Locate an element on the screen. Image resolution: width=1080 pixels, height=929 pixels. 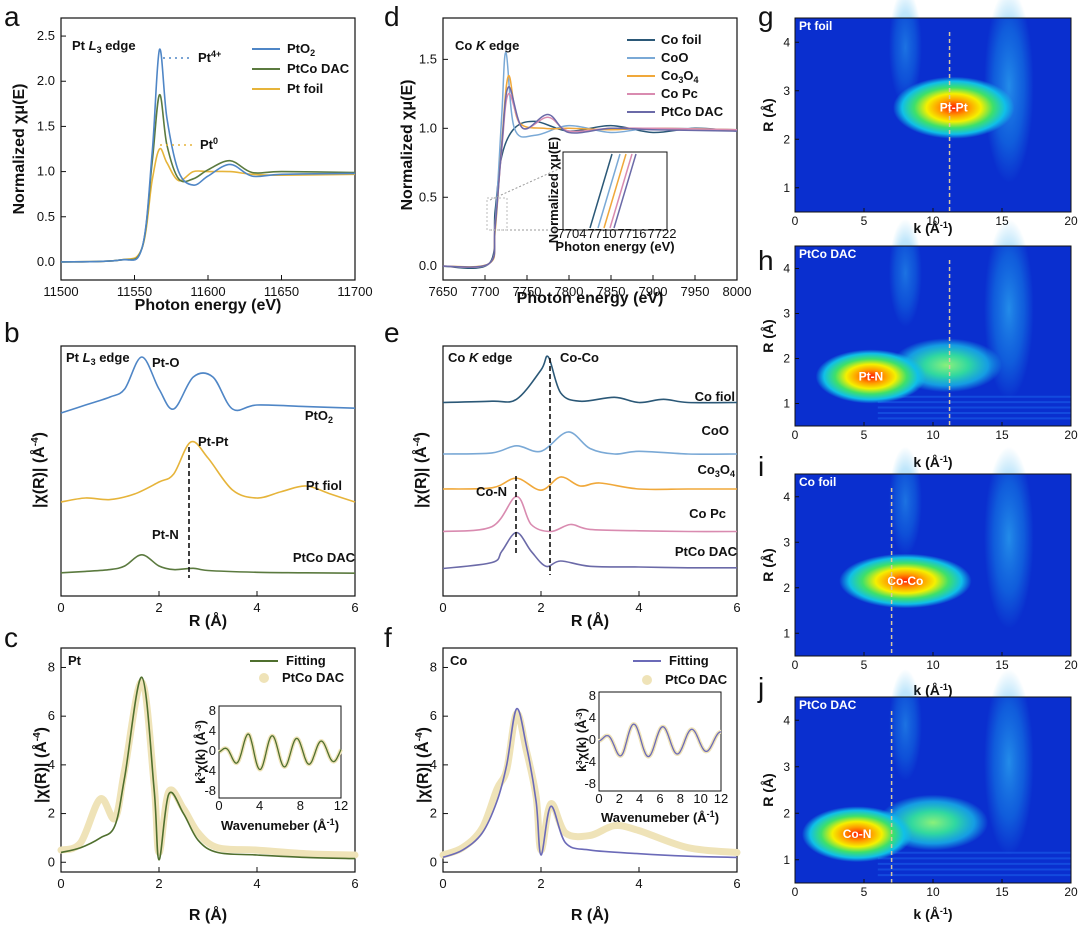
panel-f-inset-ytick: 0 is located at coordinates (592, 739).